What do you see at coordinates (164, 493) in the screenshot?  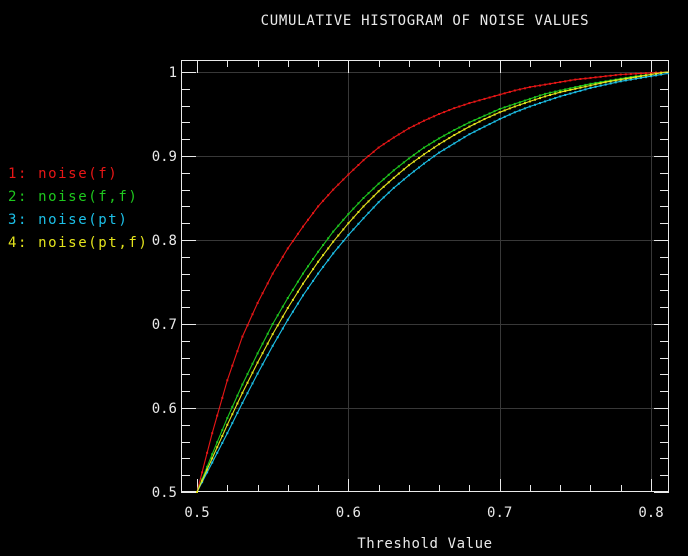 I see `y-tick-label: 0.5` at bounding box center [164, 493].